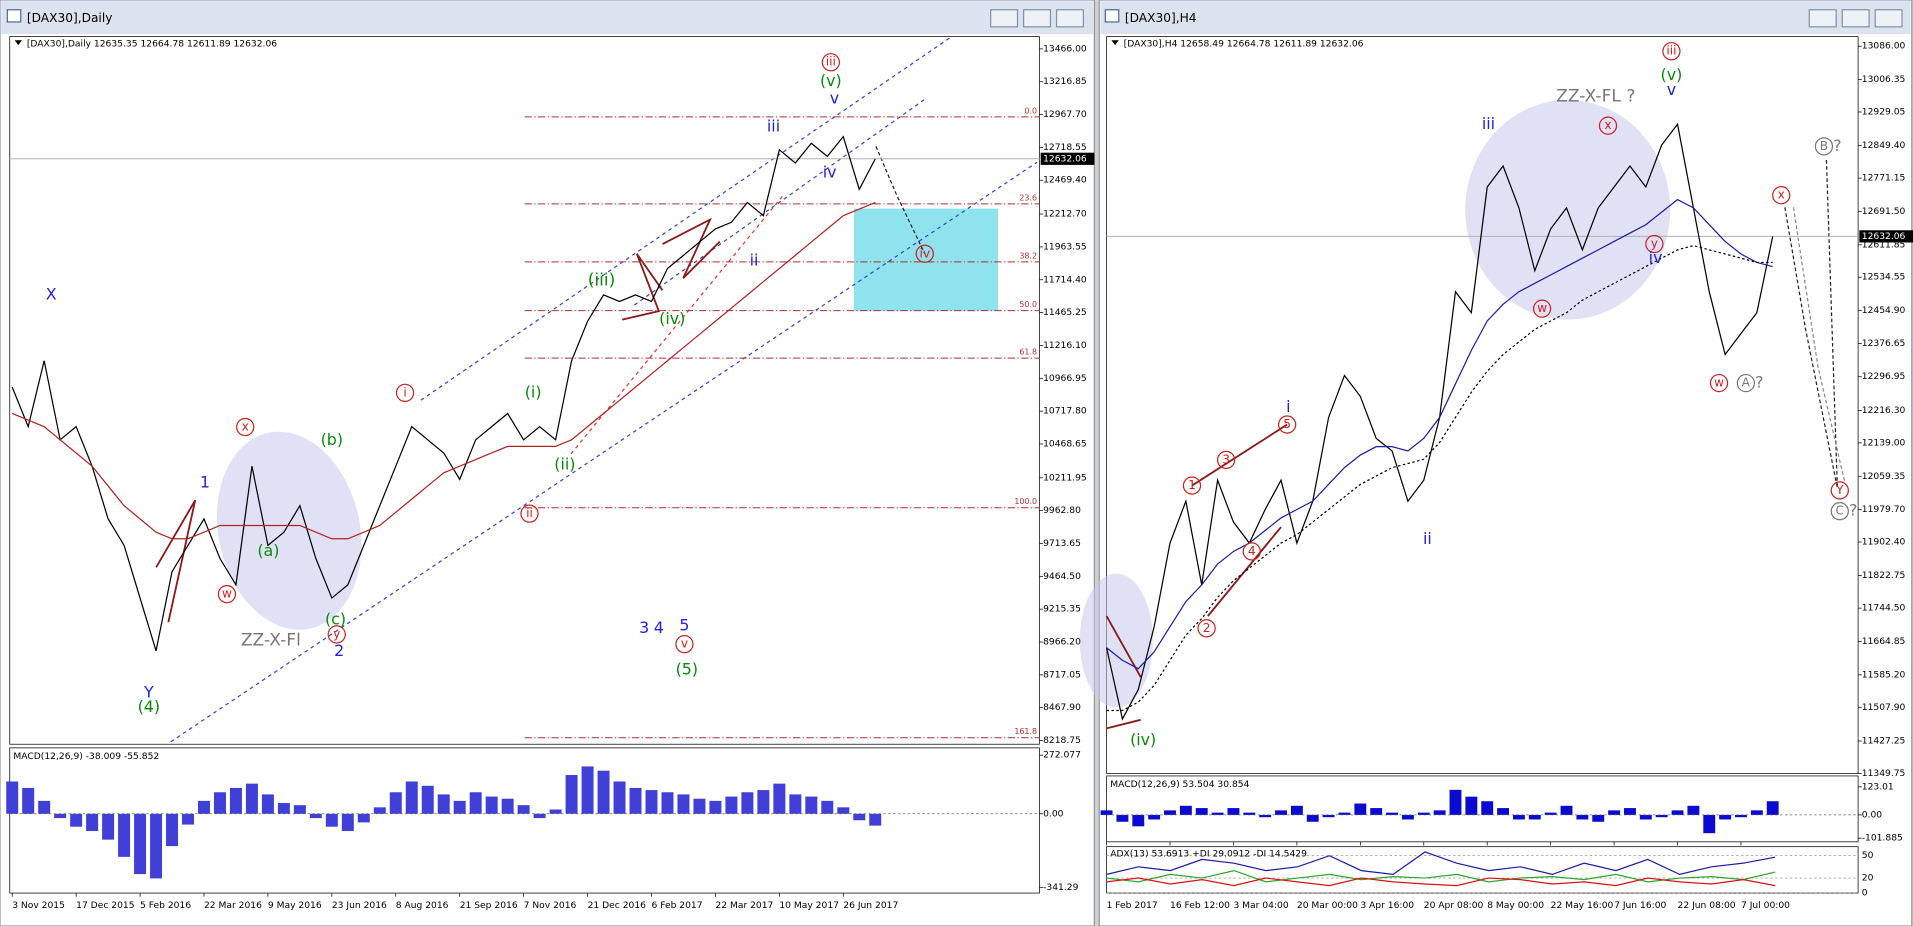 The height and width of the screenshot is (926, 1913). I want to click on wave-label: 3, so click(1226, 459).